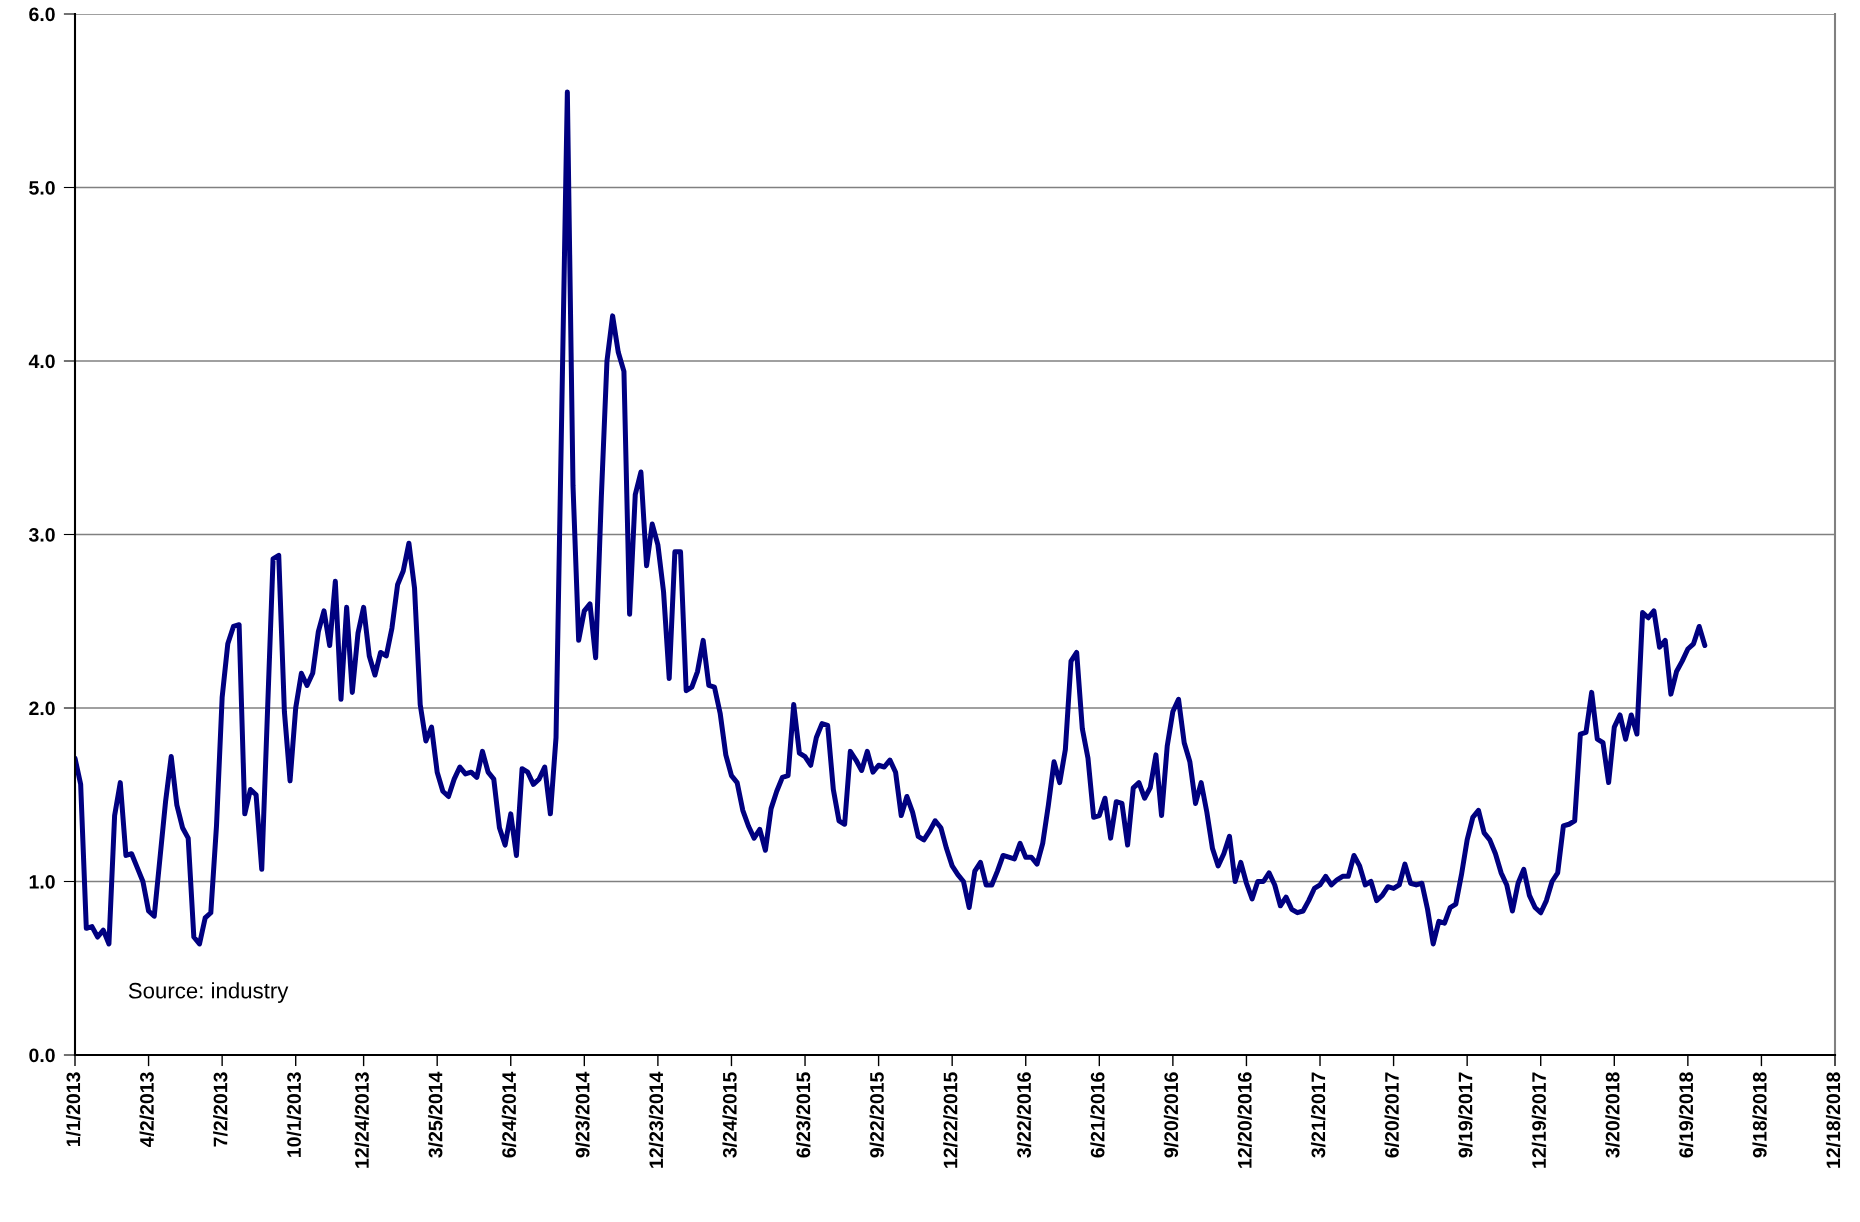  I want to click on x-tick-label: 9/22/2015, so click(877, 1115).